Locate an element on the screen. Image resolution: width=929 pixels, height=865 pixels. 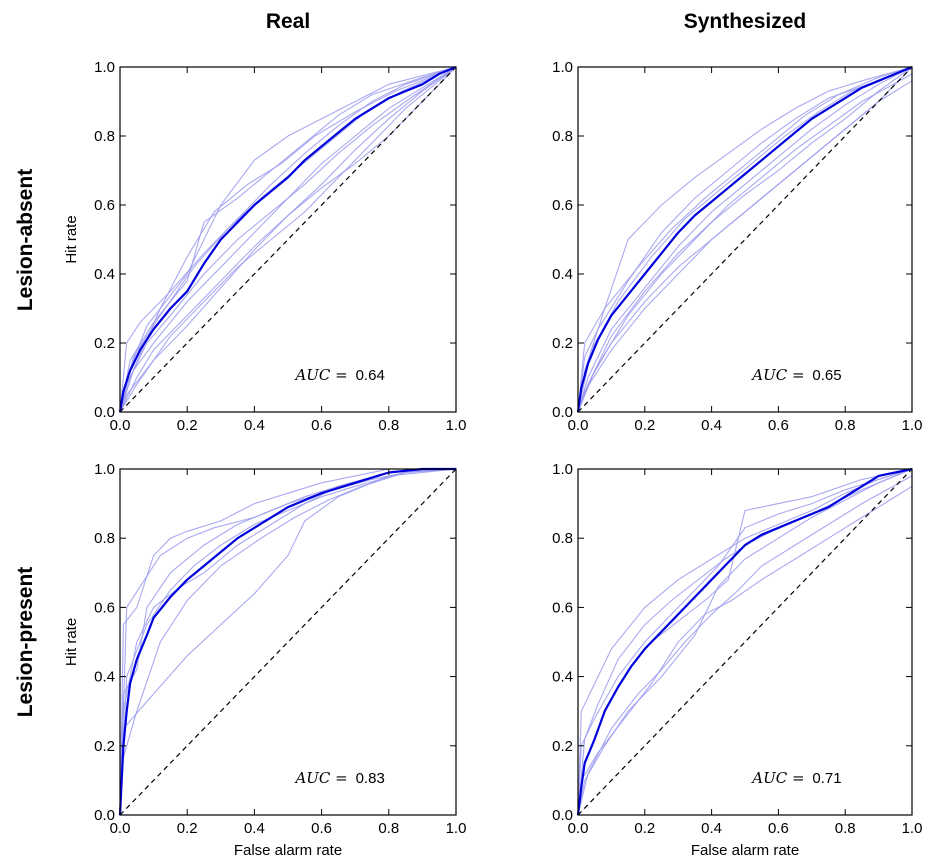
auc-value: 0.71 is located at coordinates (826, 778).